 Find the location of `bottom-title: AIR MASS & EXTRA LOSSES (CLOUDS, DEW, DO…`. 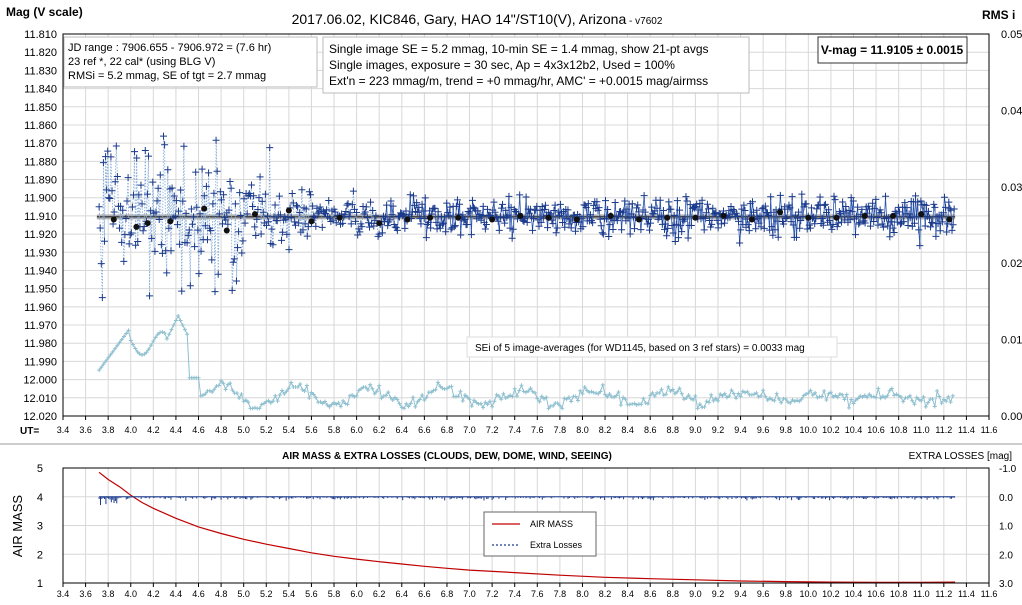

bottom-title: AIR MASS & EXTRA LOSSES (CLOUDS, DEW, DO… is located at coordinates (447, 456).